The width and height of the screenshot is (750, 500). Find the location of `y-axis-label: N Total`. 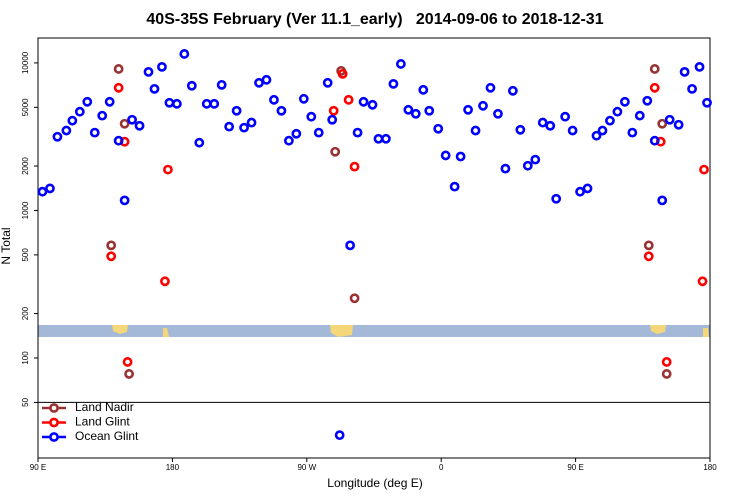

y-axis-label: N Total is located at coordinates (6, 245).